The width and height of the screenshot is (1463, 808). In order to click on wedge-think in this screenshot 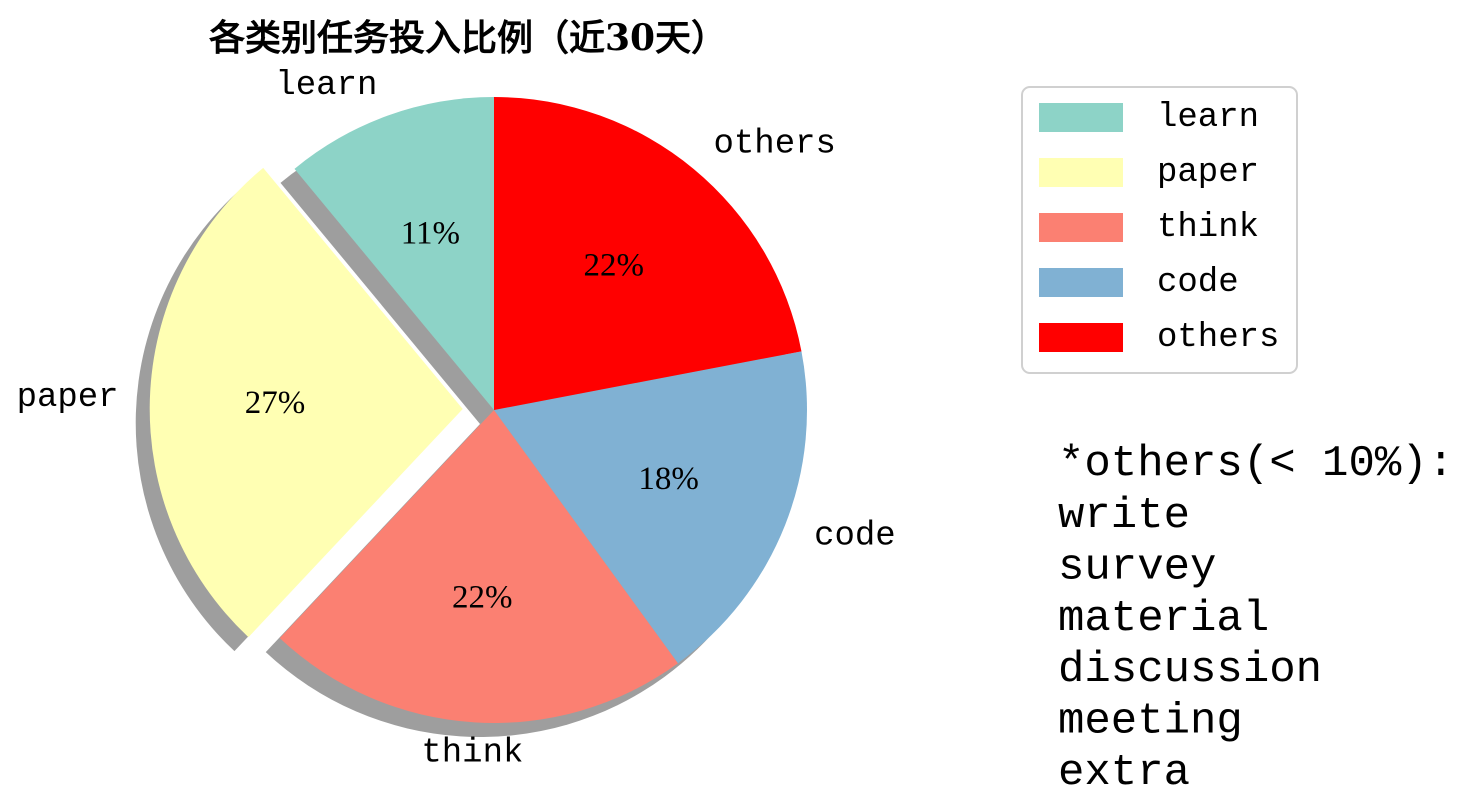, I will do `click(478, 566)`.